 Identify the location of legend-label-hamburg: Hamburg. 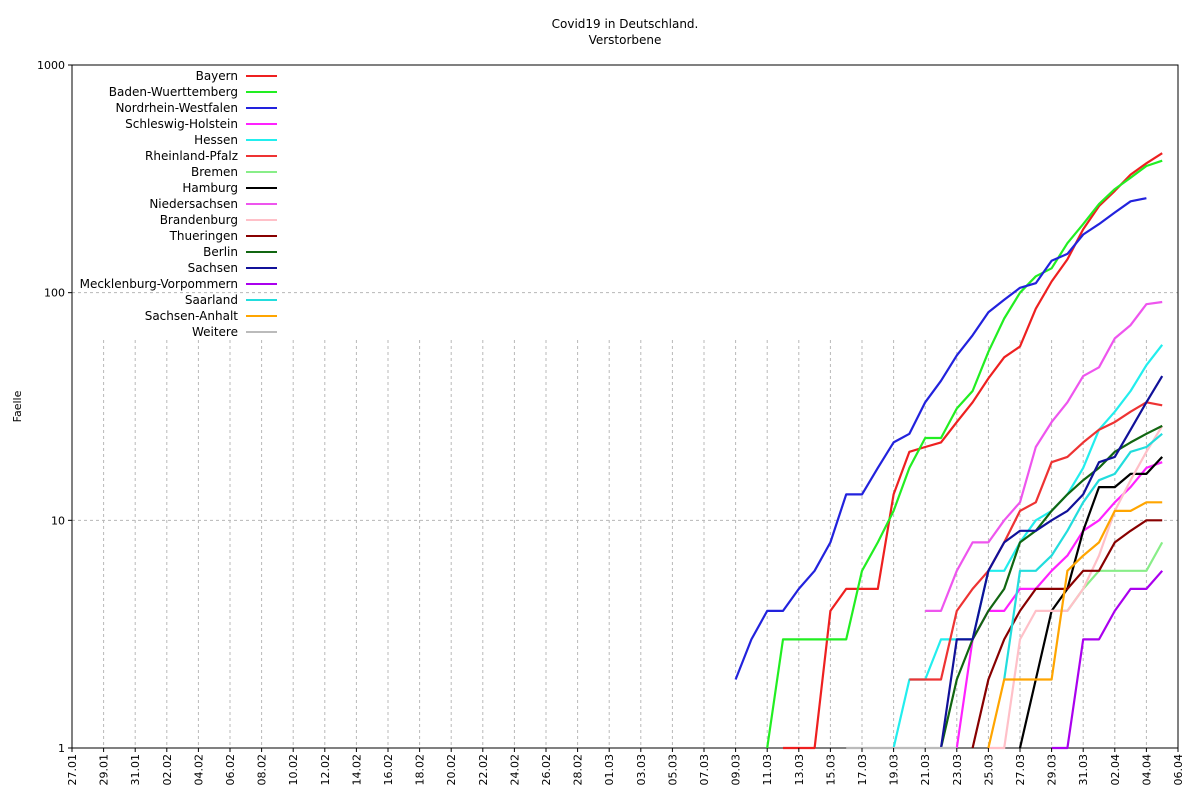
(210, 188).